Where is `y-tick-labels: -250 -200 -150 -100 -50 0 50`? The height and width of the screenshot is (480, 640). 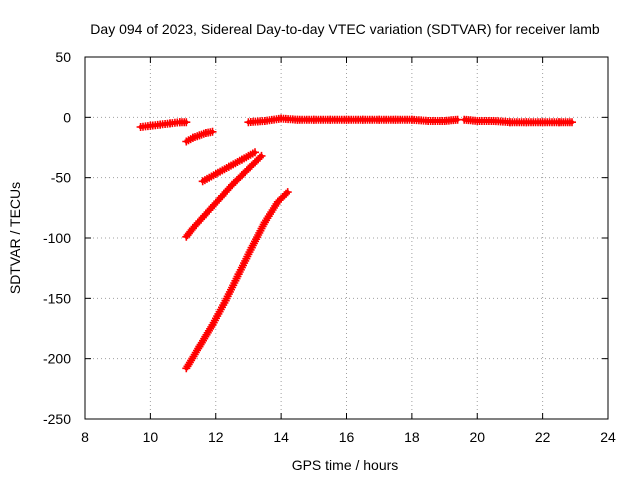
y-tick-labels: -250 -200 -150 -100 -50 0 50 is located at coordinates (57, 238).